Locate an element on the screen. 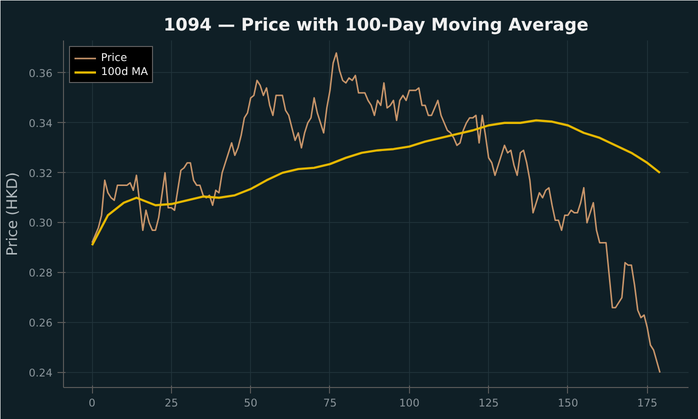  y-tick-label: 0.28 is located at coordinates (40, 273).